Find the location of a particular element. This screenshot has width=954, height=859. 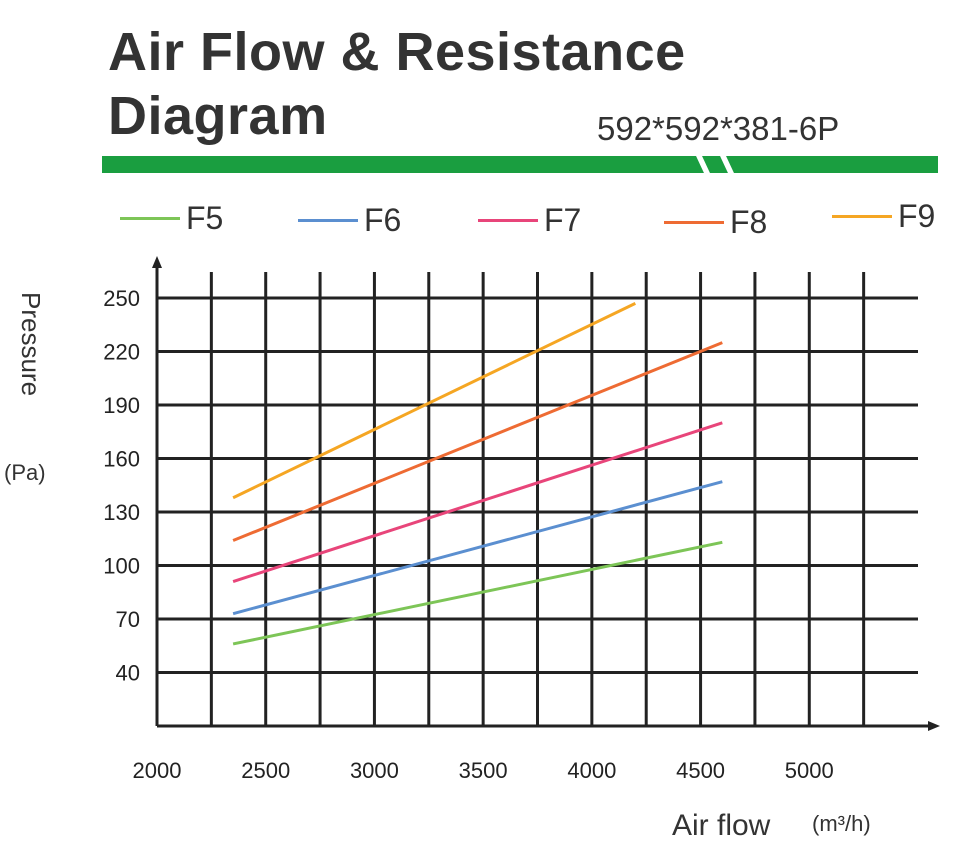

series-line-f7 is located at coordinates (477, 502).